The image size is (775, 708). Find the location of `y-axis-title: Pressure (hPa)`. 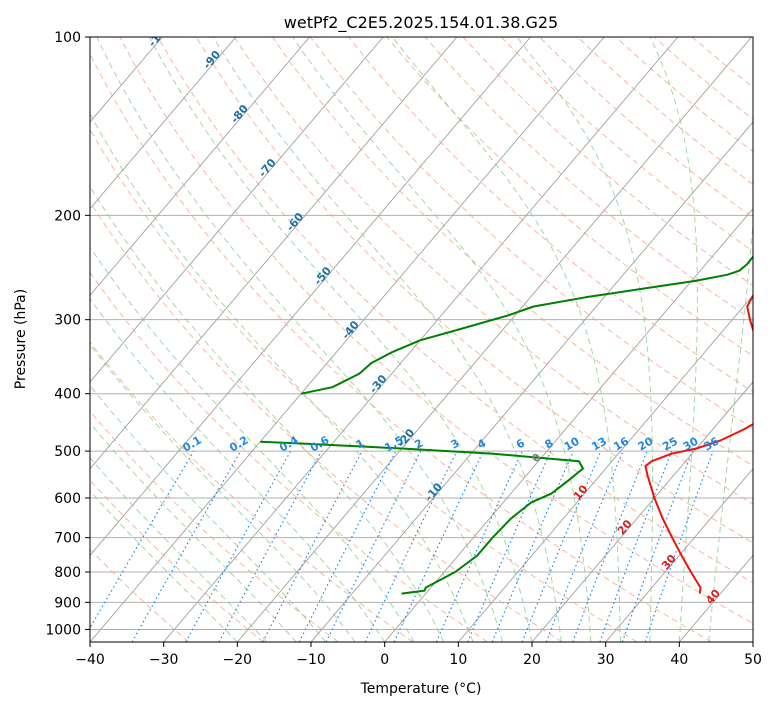

y-axis-title: Pressure (hPa) is located at coordinates (21, 339).